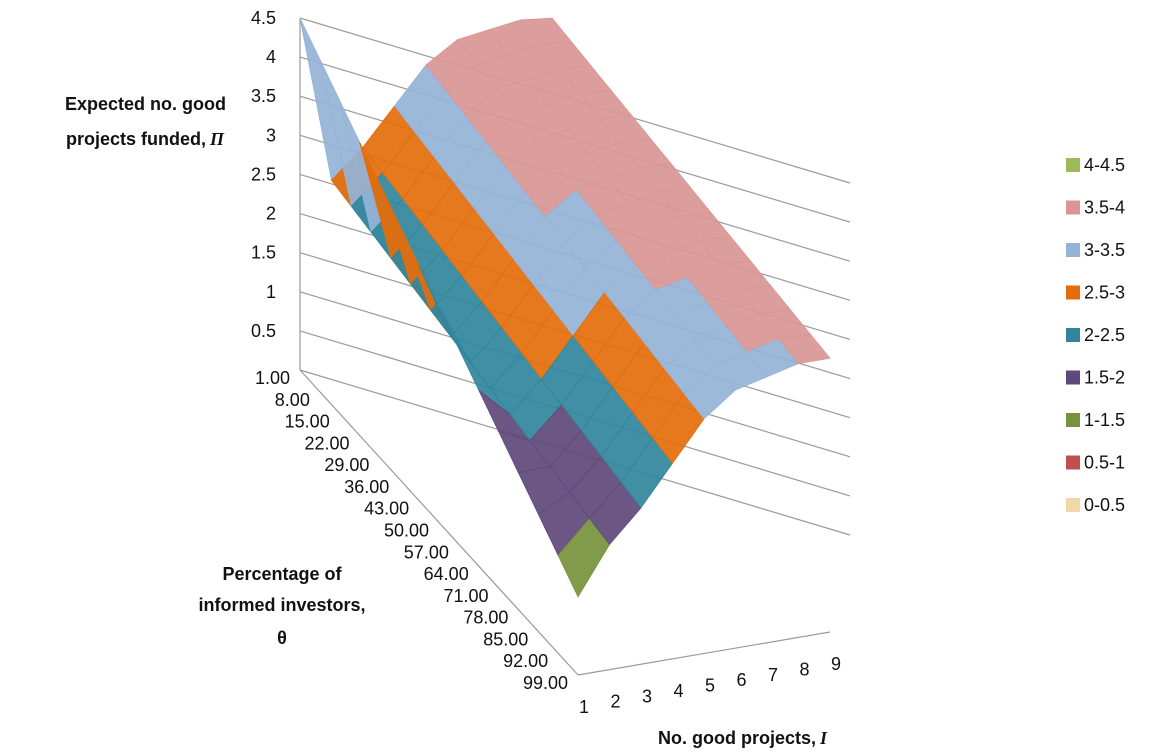 This screenshot has height=753, width=1152. Describe the element at coordinates (366, 487) in the screenshot. I see `theta-tick-label: 36.00` at that location.